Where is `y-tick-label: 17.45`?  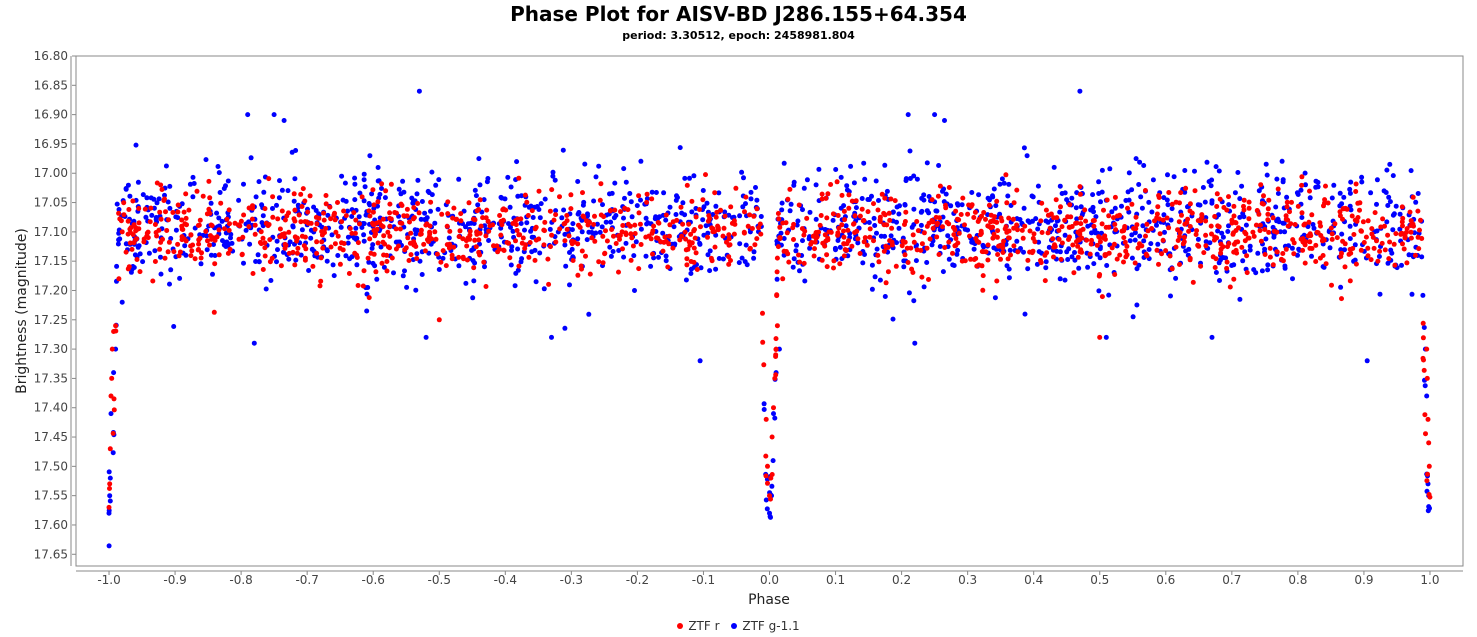
y-tick-label: 17.45 is located at coordinates (51, 437).